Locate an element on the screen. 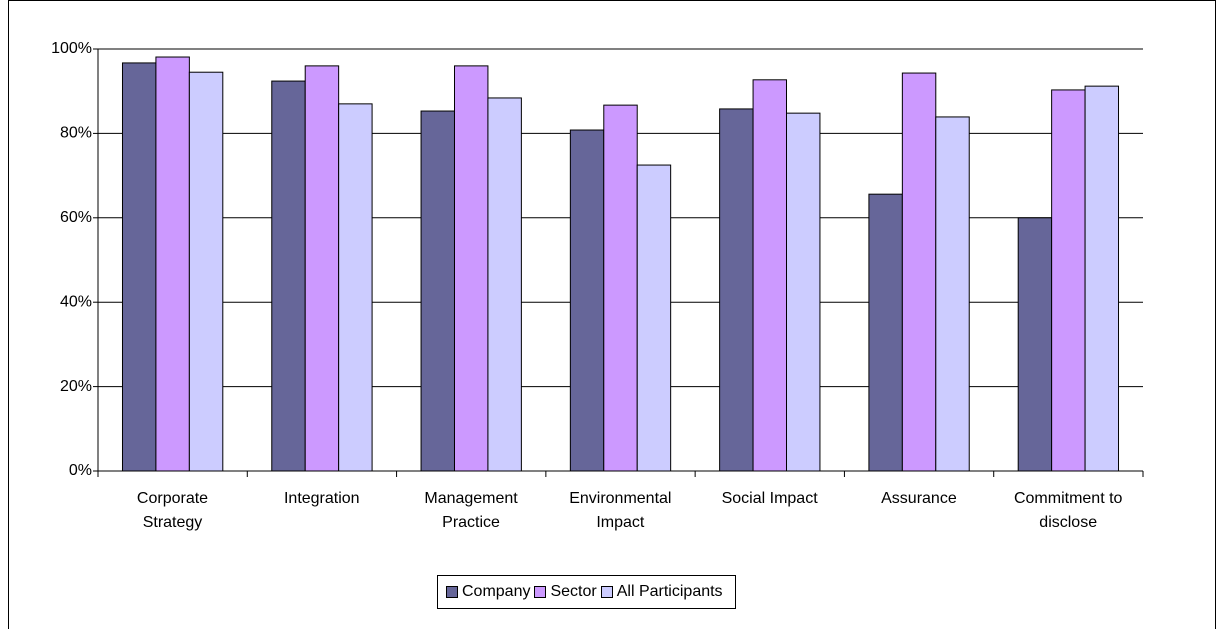 Image resolution: width=1217 pixels, height=629 pixels. legend-item: Company is located at coordinates (488, 592).